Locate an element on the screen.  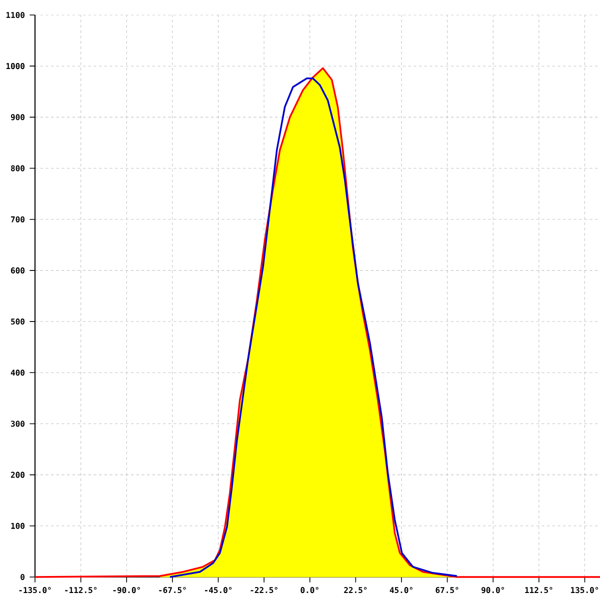
y-tick-label: 800 is located at coordinates (17, 168).